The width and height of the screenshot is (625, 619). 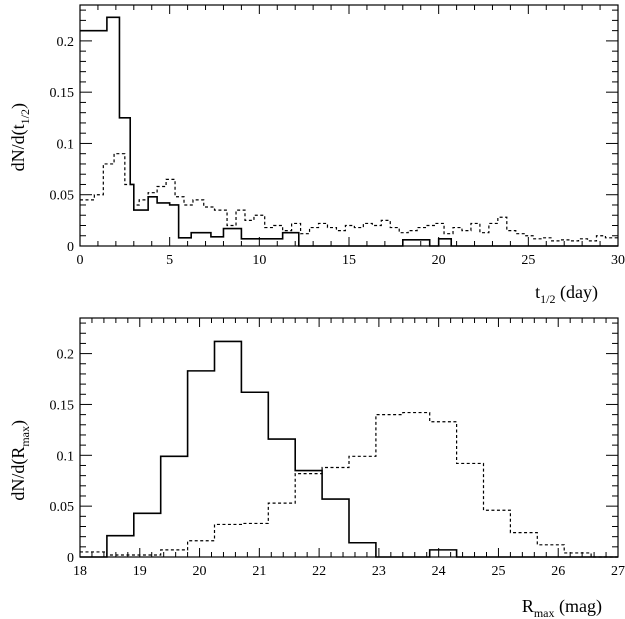 I want to click on x-tick-label: 5, so click(x=169, y=260).